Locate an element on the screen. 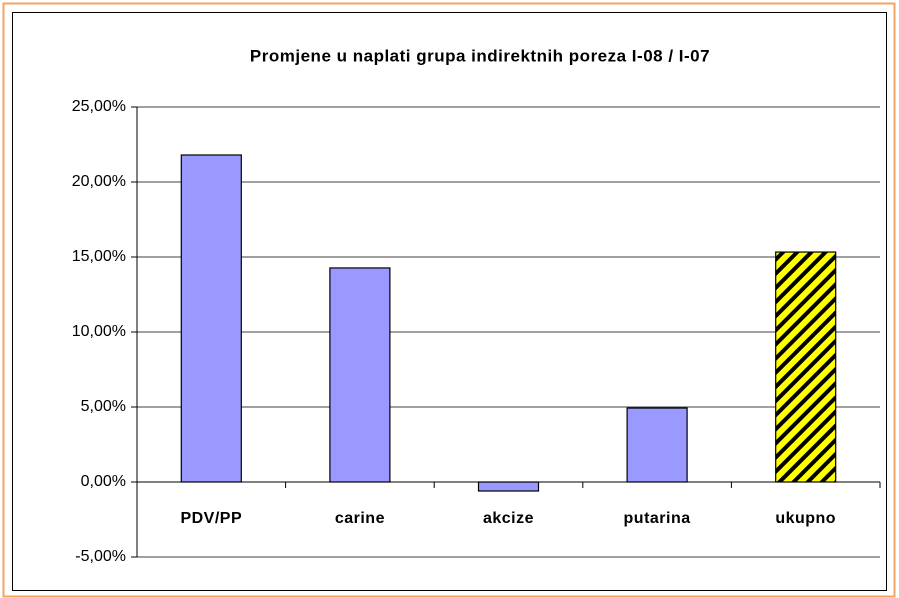  y-tick-label: 15,00% is located at coordinates (99, 256).